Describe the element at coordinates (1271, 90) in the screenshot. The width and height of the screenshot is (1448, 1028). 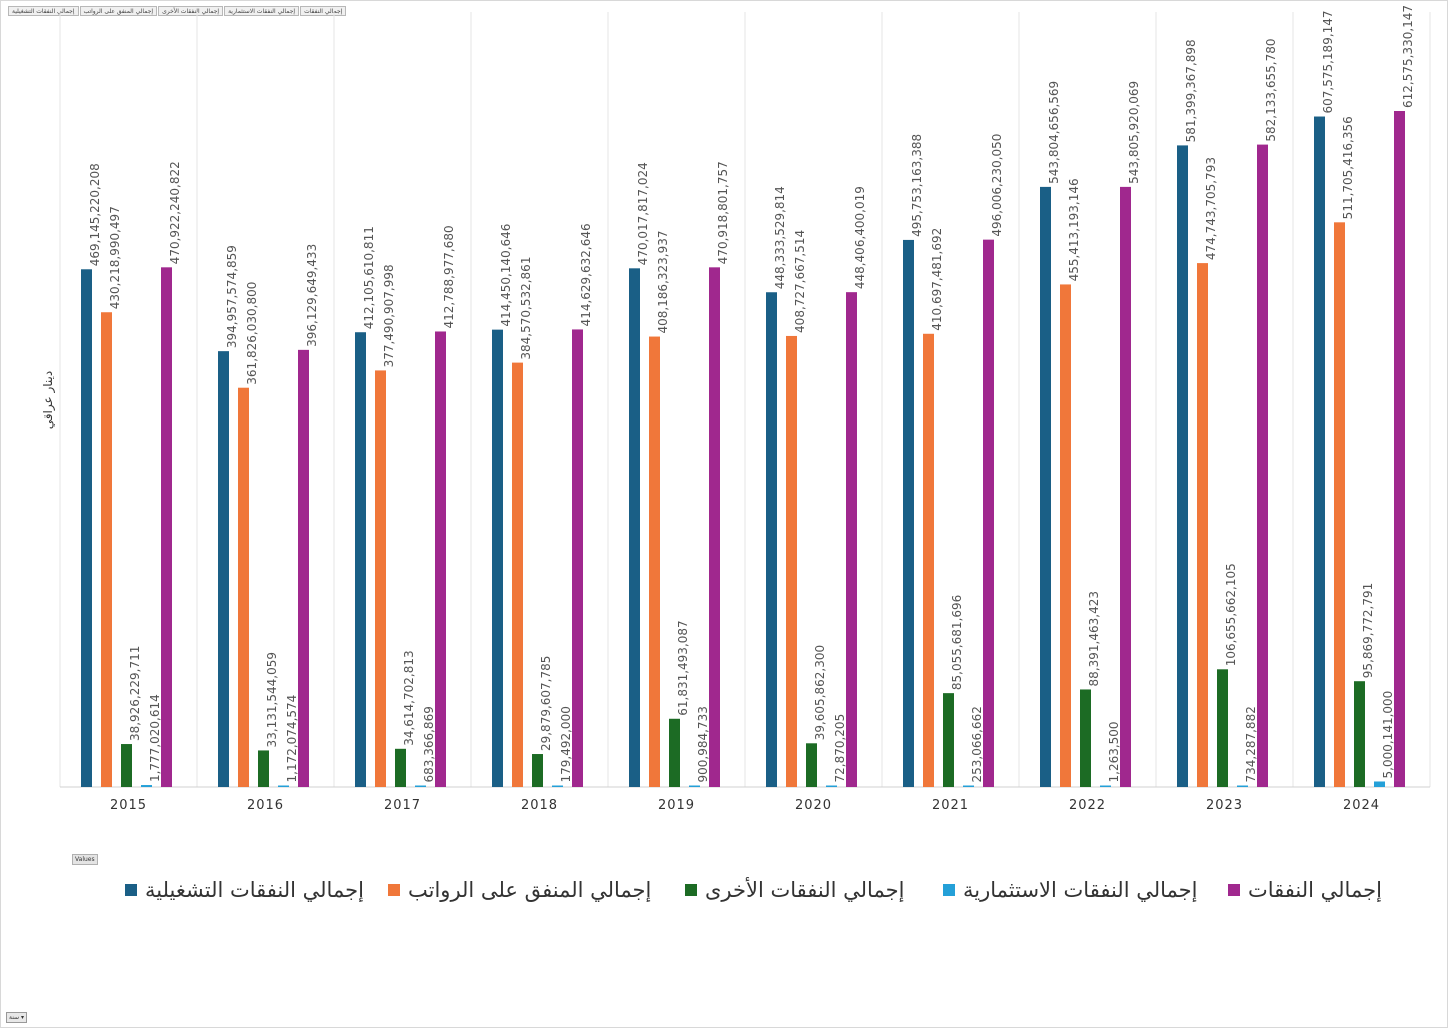
I see `data-label: 582,133,655,780` at that location.